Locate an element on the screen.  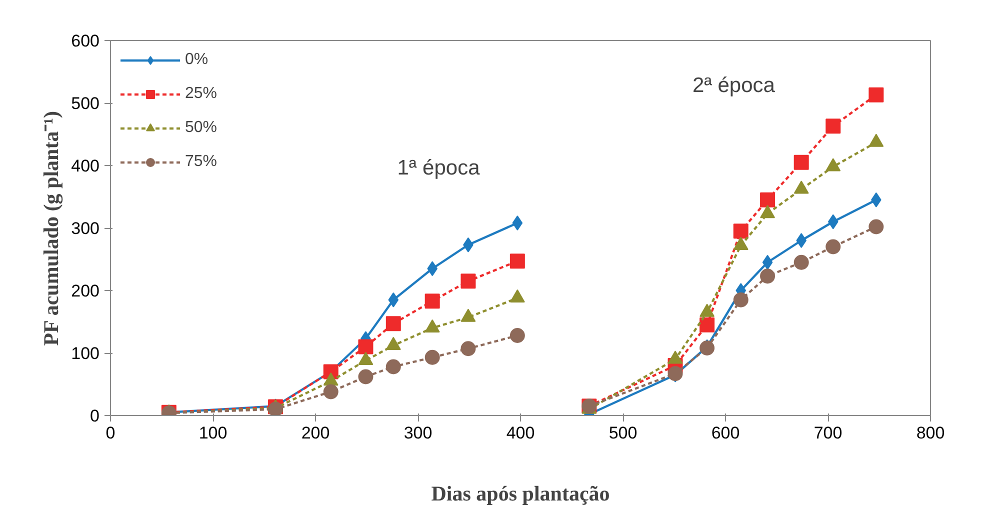
y-tick-label: 200 is located at coordinates (85, 291).